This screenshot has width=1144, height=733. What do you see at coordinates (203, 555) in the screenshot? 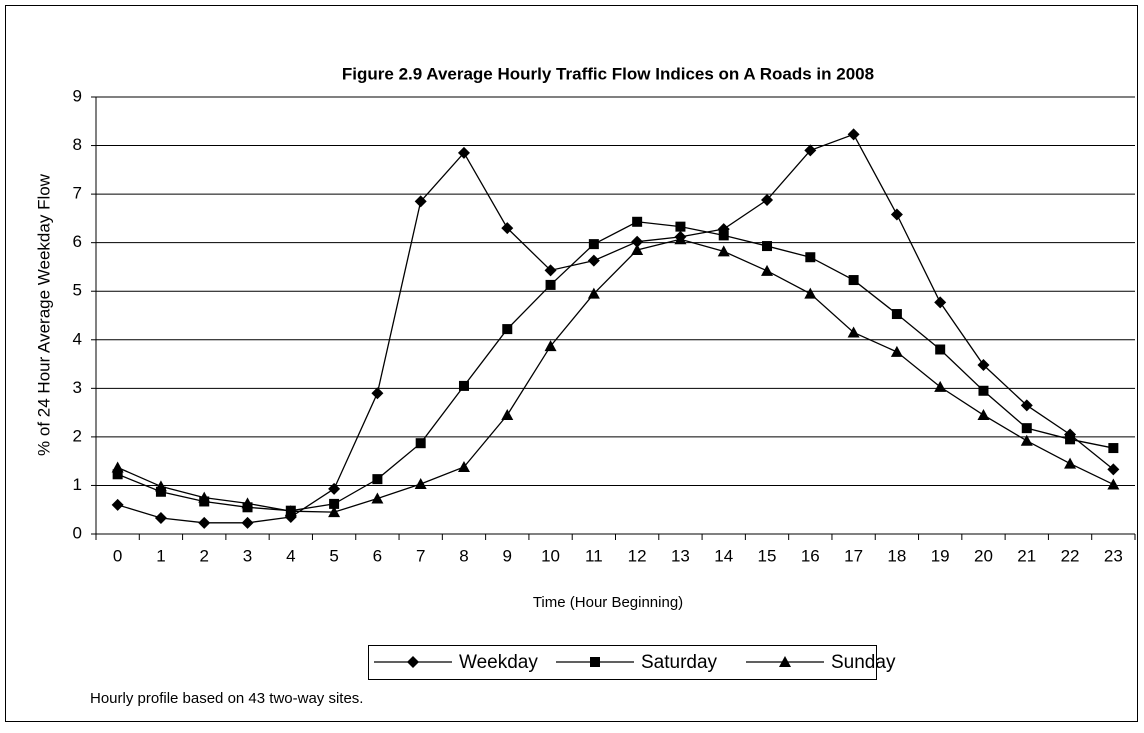
I see `x-tick-label: 2` at bounding box center [203, 555].